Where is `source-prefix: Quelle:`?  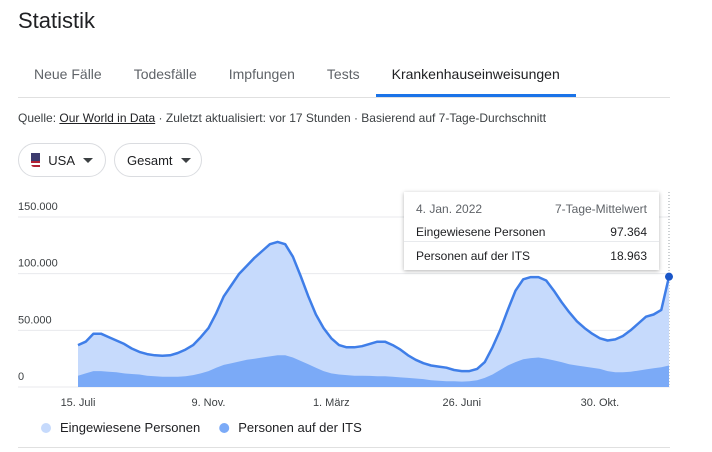 source-prefix: Quelle: is located at coordinates (37, 118).